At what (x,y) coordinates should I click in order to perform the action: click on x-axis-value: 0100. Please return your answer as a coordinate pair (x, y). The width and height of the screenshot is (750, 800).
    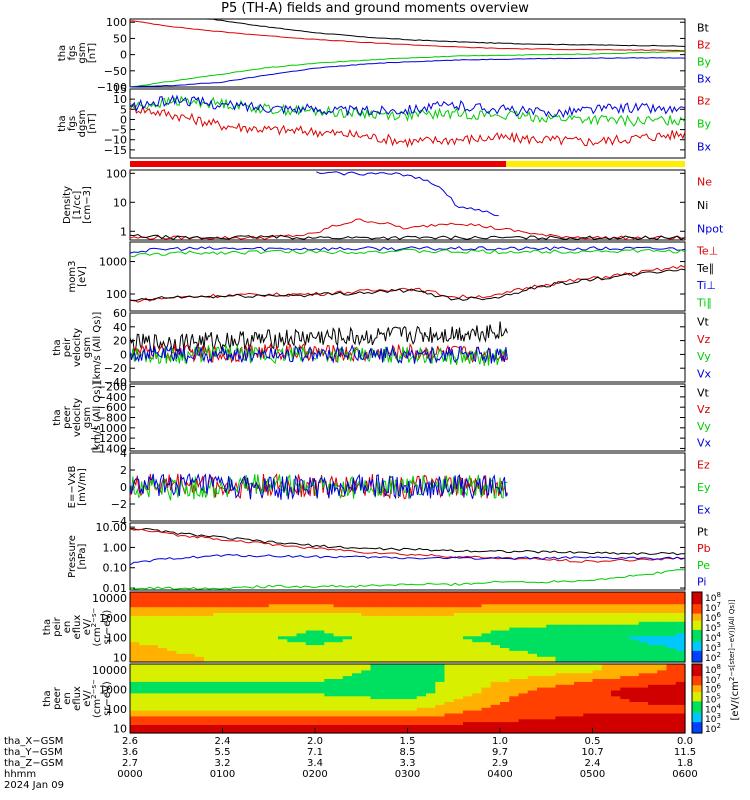
    Looking at the image, I should click on (222, 774).